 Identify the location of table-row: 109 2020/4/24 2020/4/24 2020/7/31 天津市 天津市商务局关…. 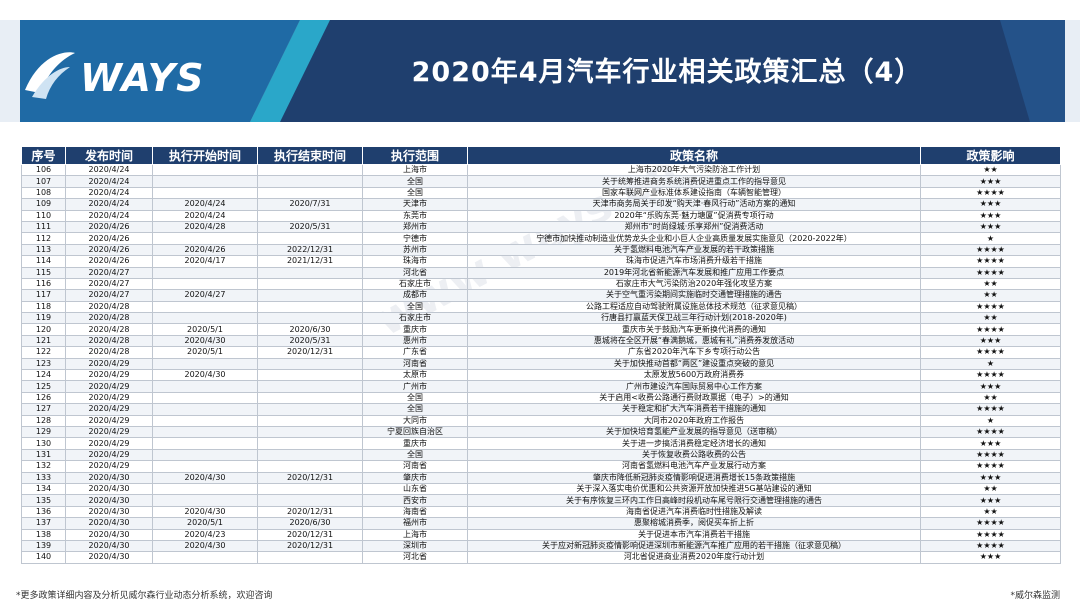
(541, 204).